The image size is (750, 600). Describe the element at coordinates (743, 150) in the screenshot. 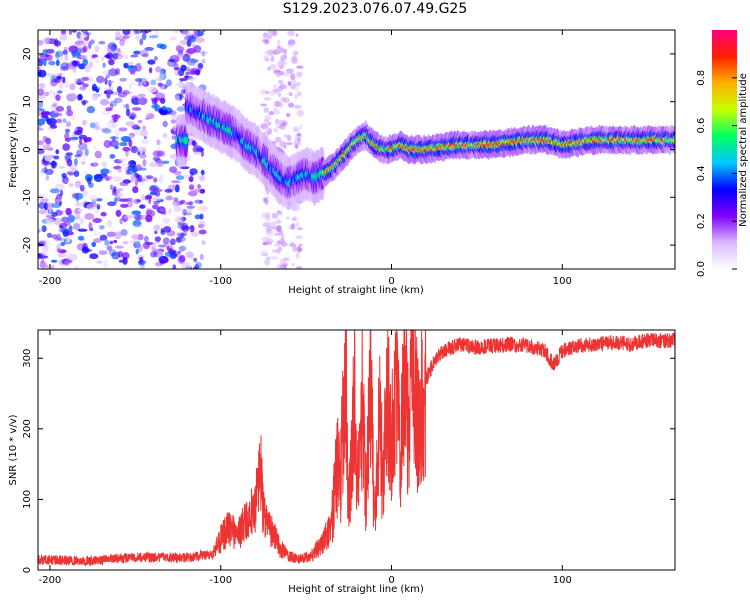

I see `colorbar-label: Normalized spectral amplitude` at that location.